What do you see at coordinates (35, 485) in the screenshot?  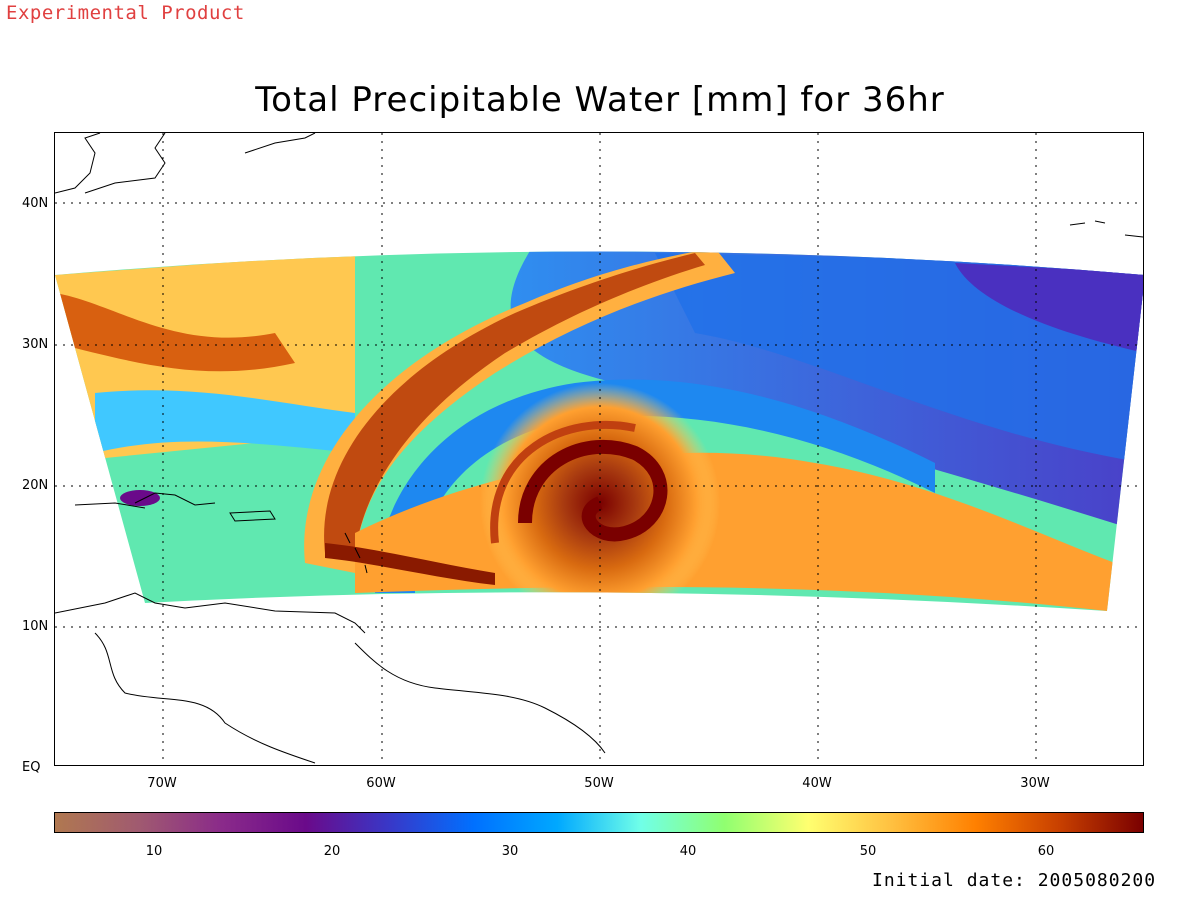 I see `lat-label-20n: 20N` at bounding box center [35, 485].